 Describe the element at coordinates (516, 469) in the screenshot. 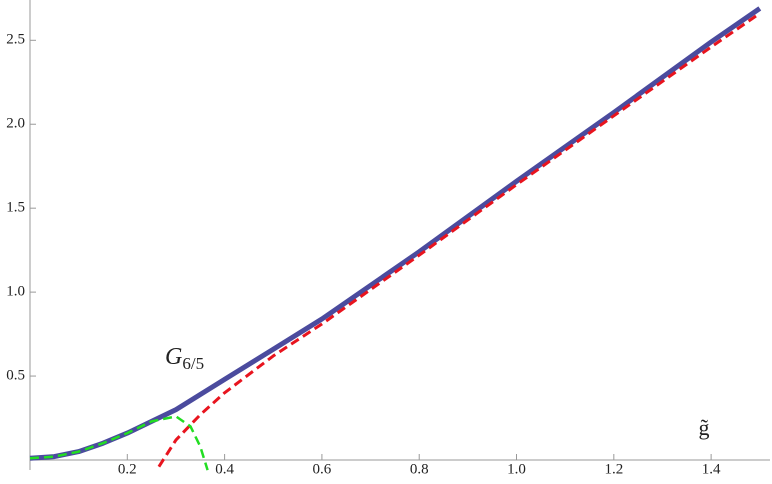

I see `x-tick-label: 1.0` at that location.